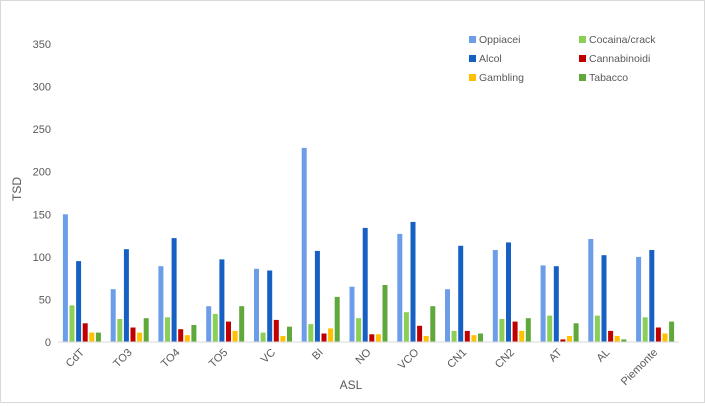 This screenshot has height=407, width=705. I want to click on y-tick-label: 150, so click(42, 215).